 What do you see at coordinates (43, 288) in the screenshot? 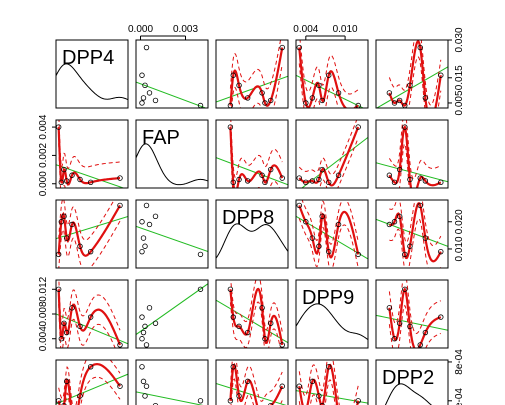
I see `tick-label: 0.012` at bounding box center [43, 288].